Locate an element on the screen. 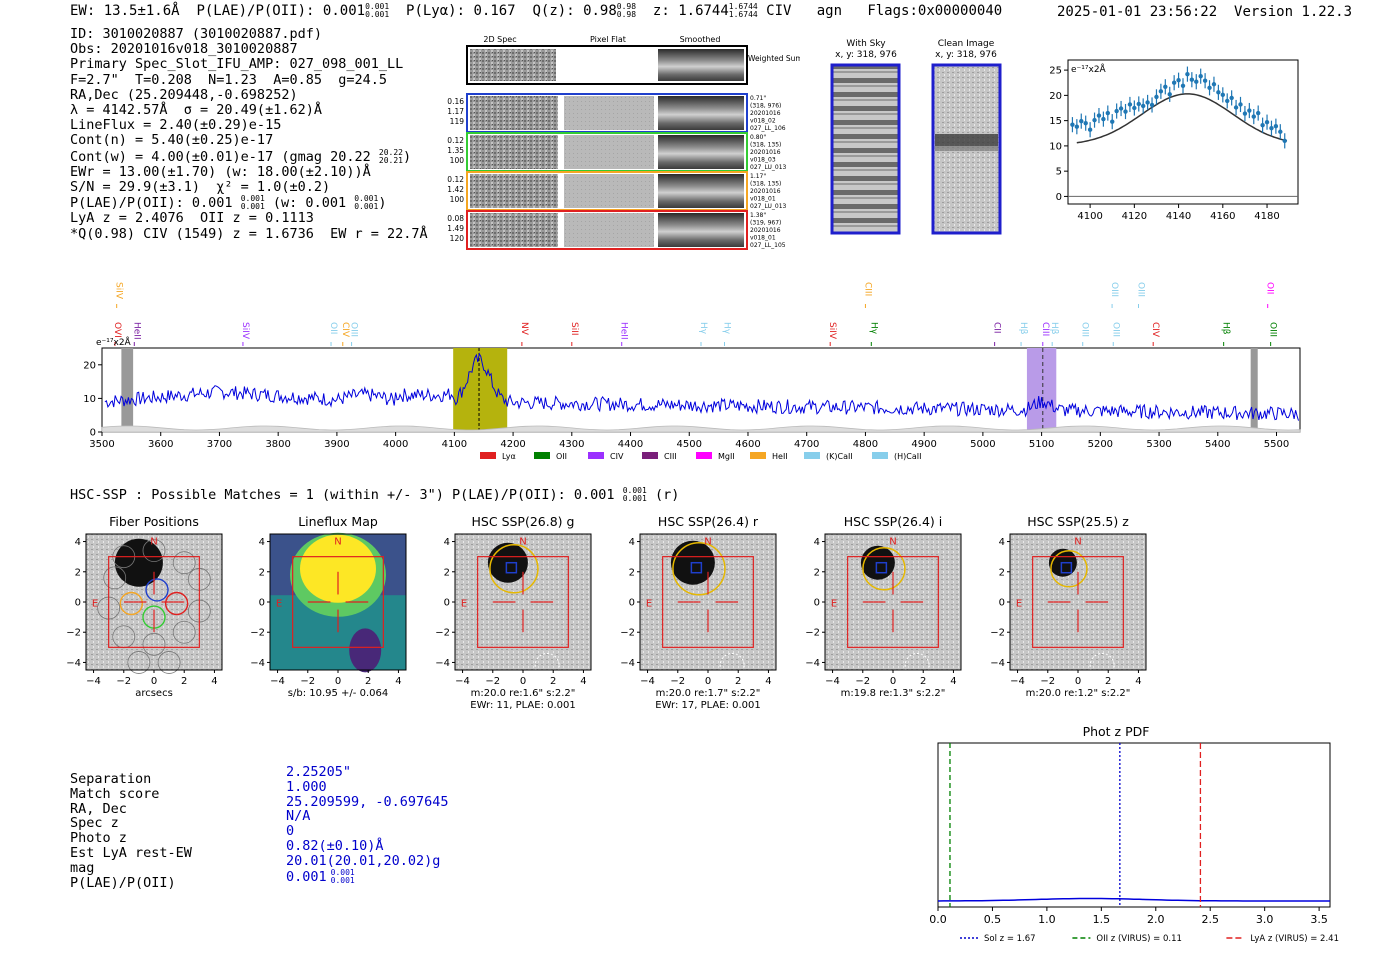 The image size is (1400, 953). legend-label: Lyα is located at coordinates (509, 456).